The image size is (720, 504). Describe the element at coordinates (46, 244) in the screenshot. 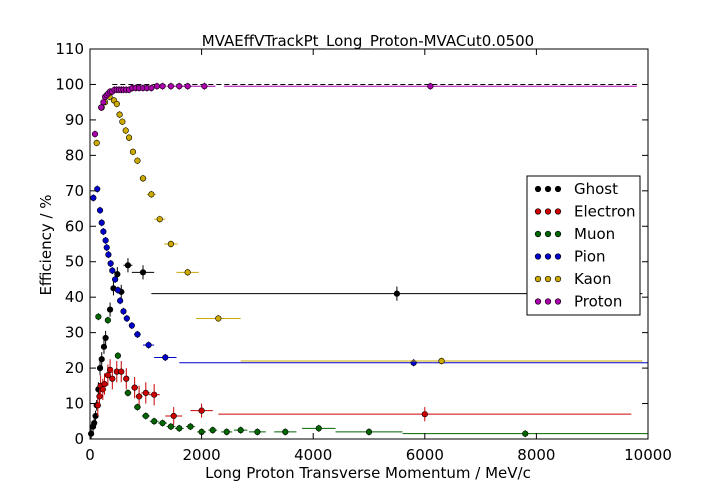

I see `y-axis-label: Efficiency / %` at that location.